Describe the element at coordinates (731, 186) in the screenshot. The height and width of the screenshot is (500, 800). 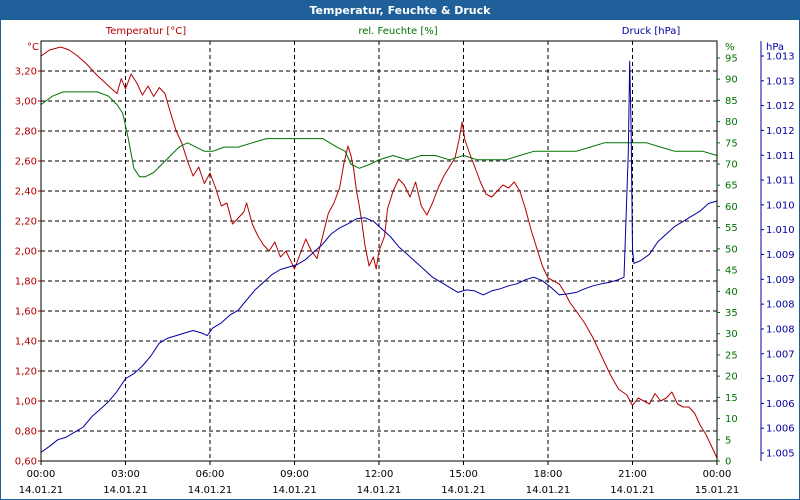
I see `humidity-tick-label: 65` at that location.